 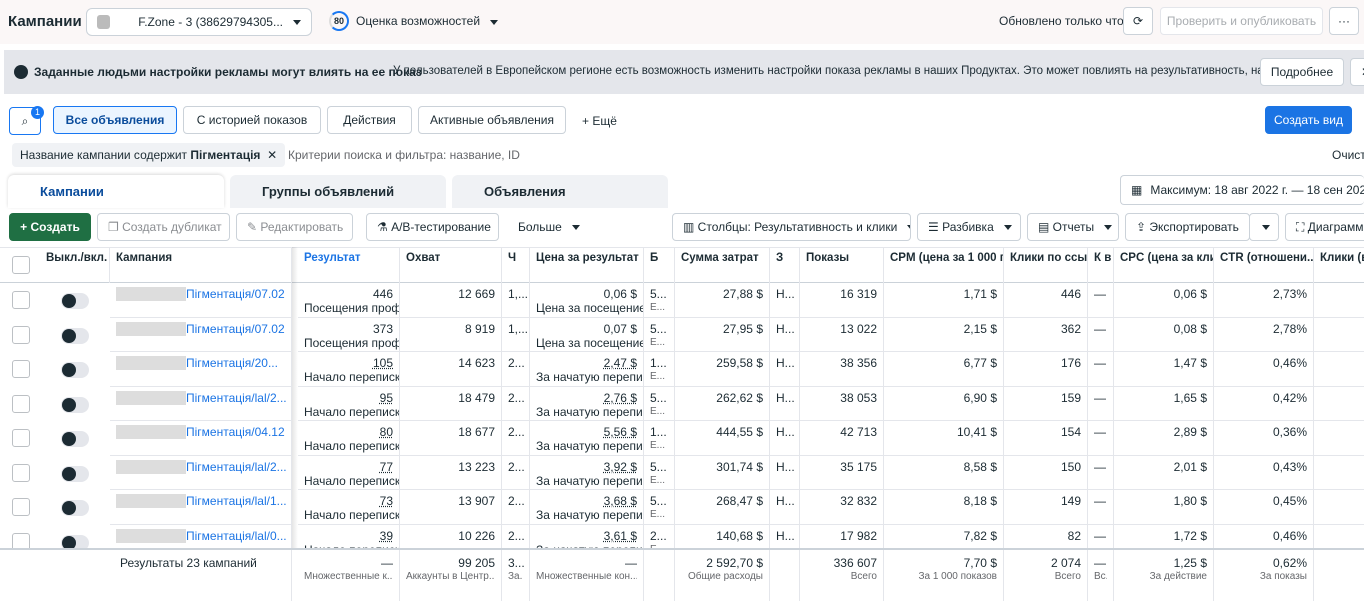 I want to click on campaign-name: Пігментація/04.12, so click(x=235, y=432).